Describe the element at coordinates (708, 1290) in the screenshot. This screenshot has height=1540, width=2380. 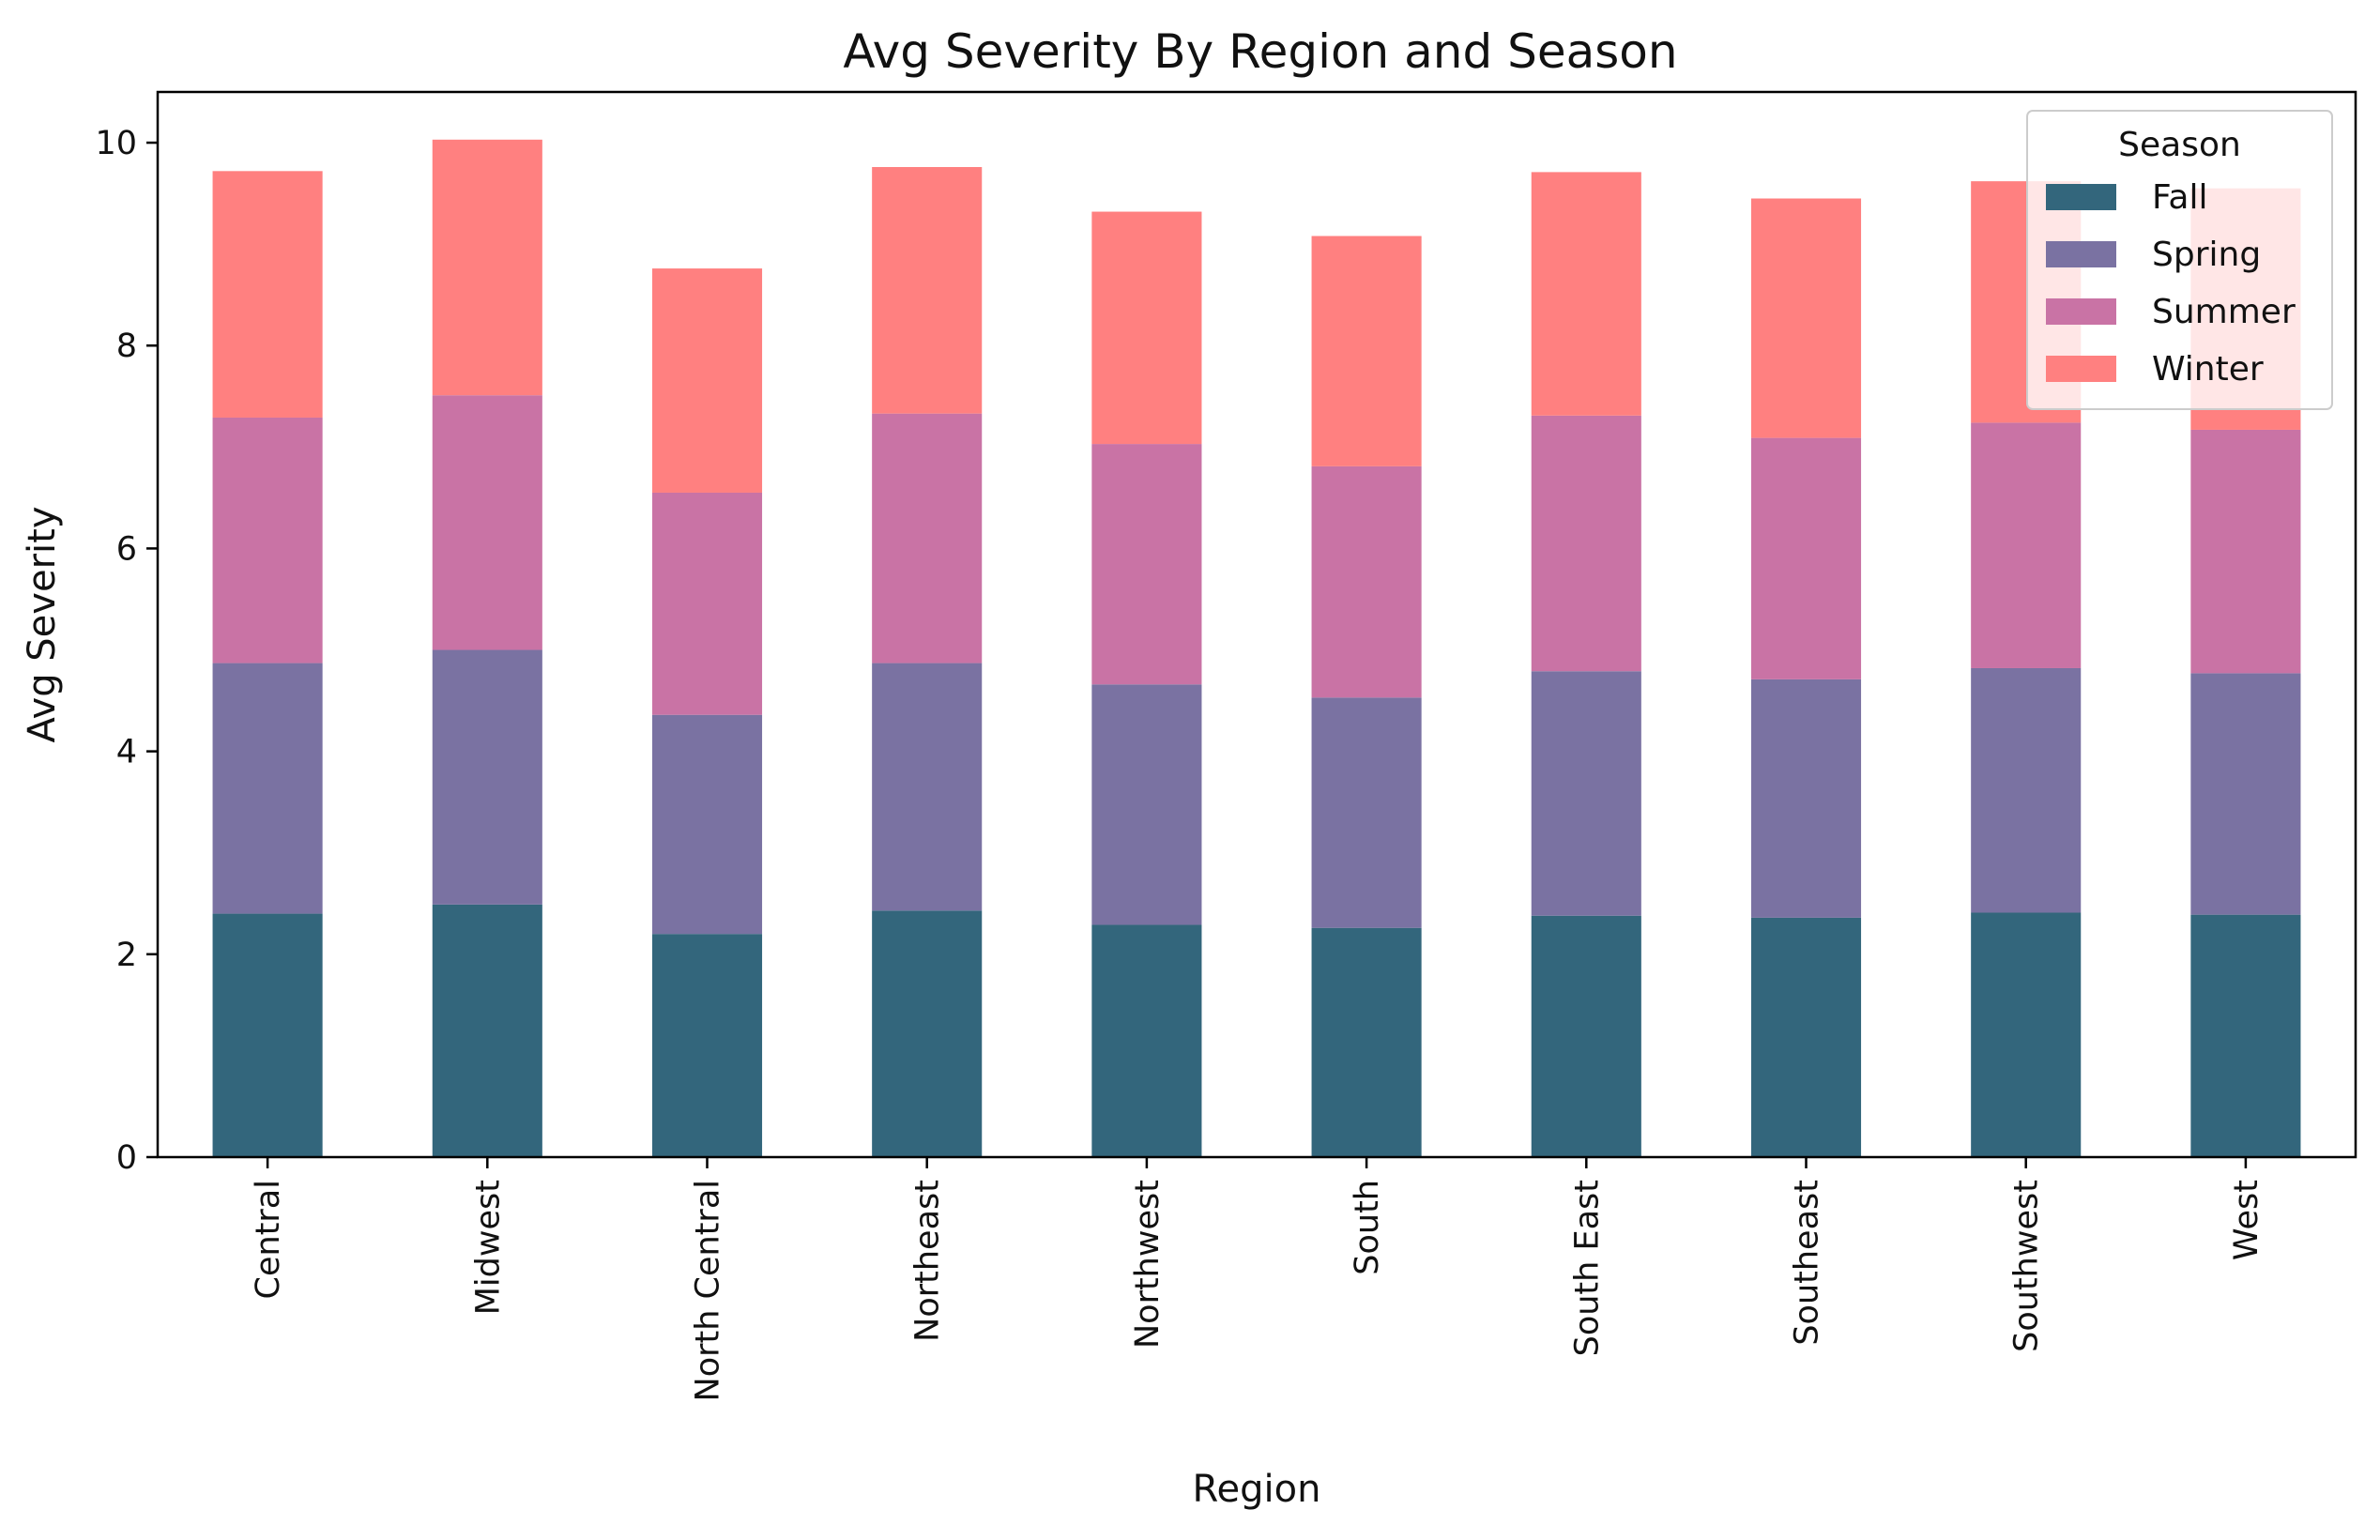
I see `x-tick-label: North Central` at that location.